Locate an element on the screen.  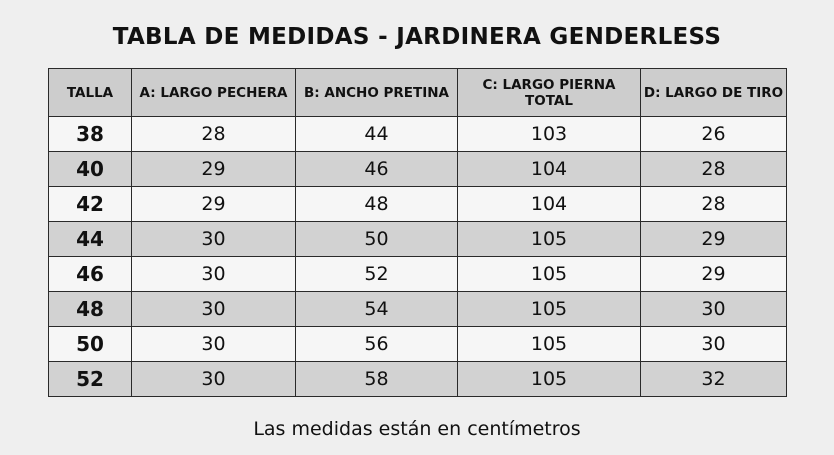
size-cell: 44 is located at coordinates (90, 239).